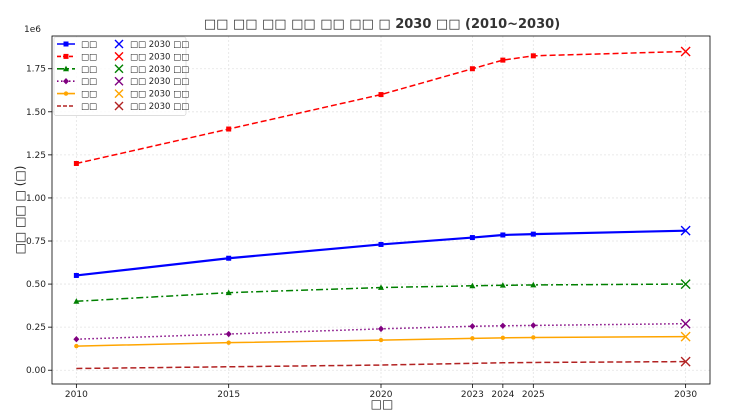  Describe the element at coordinates (36, 199) in the screenshot. I see `y-tick-label: 1.00` at that location.